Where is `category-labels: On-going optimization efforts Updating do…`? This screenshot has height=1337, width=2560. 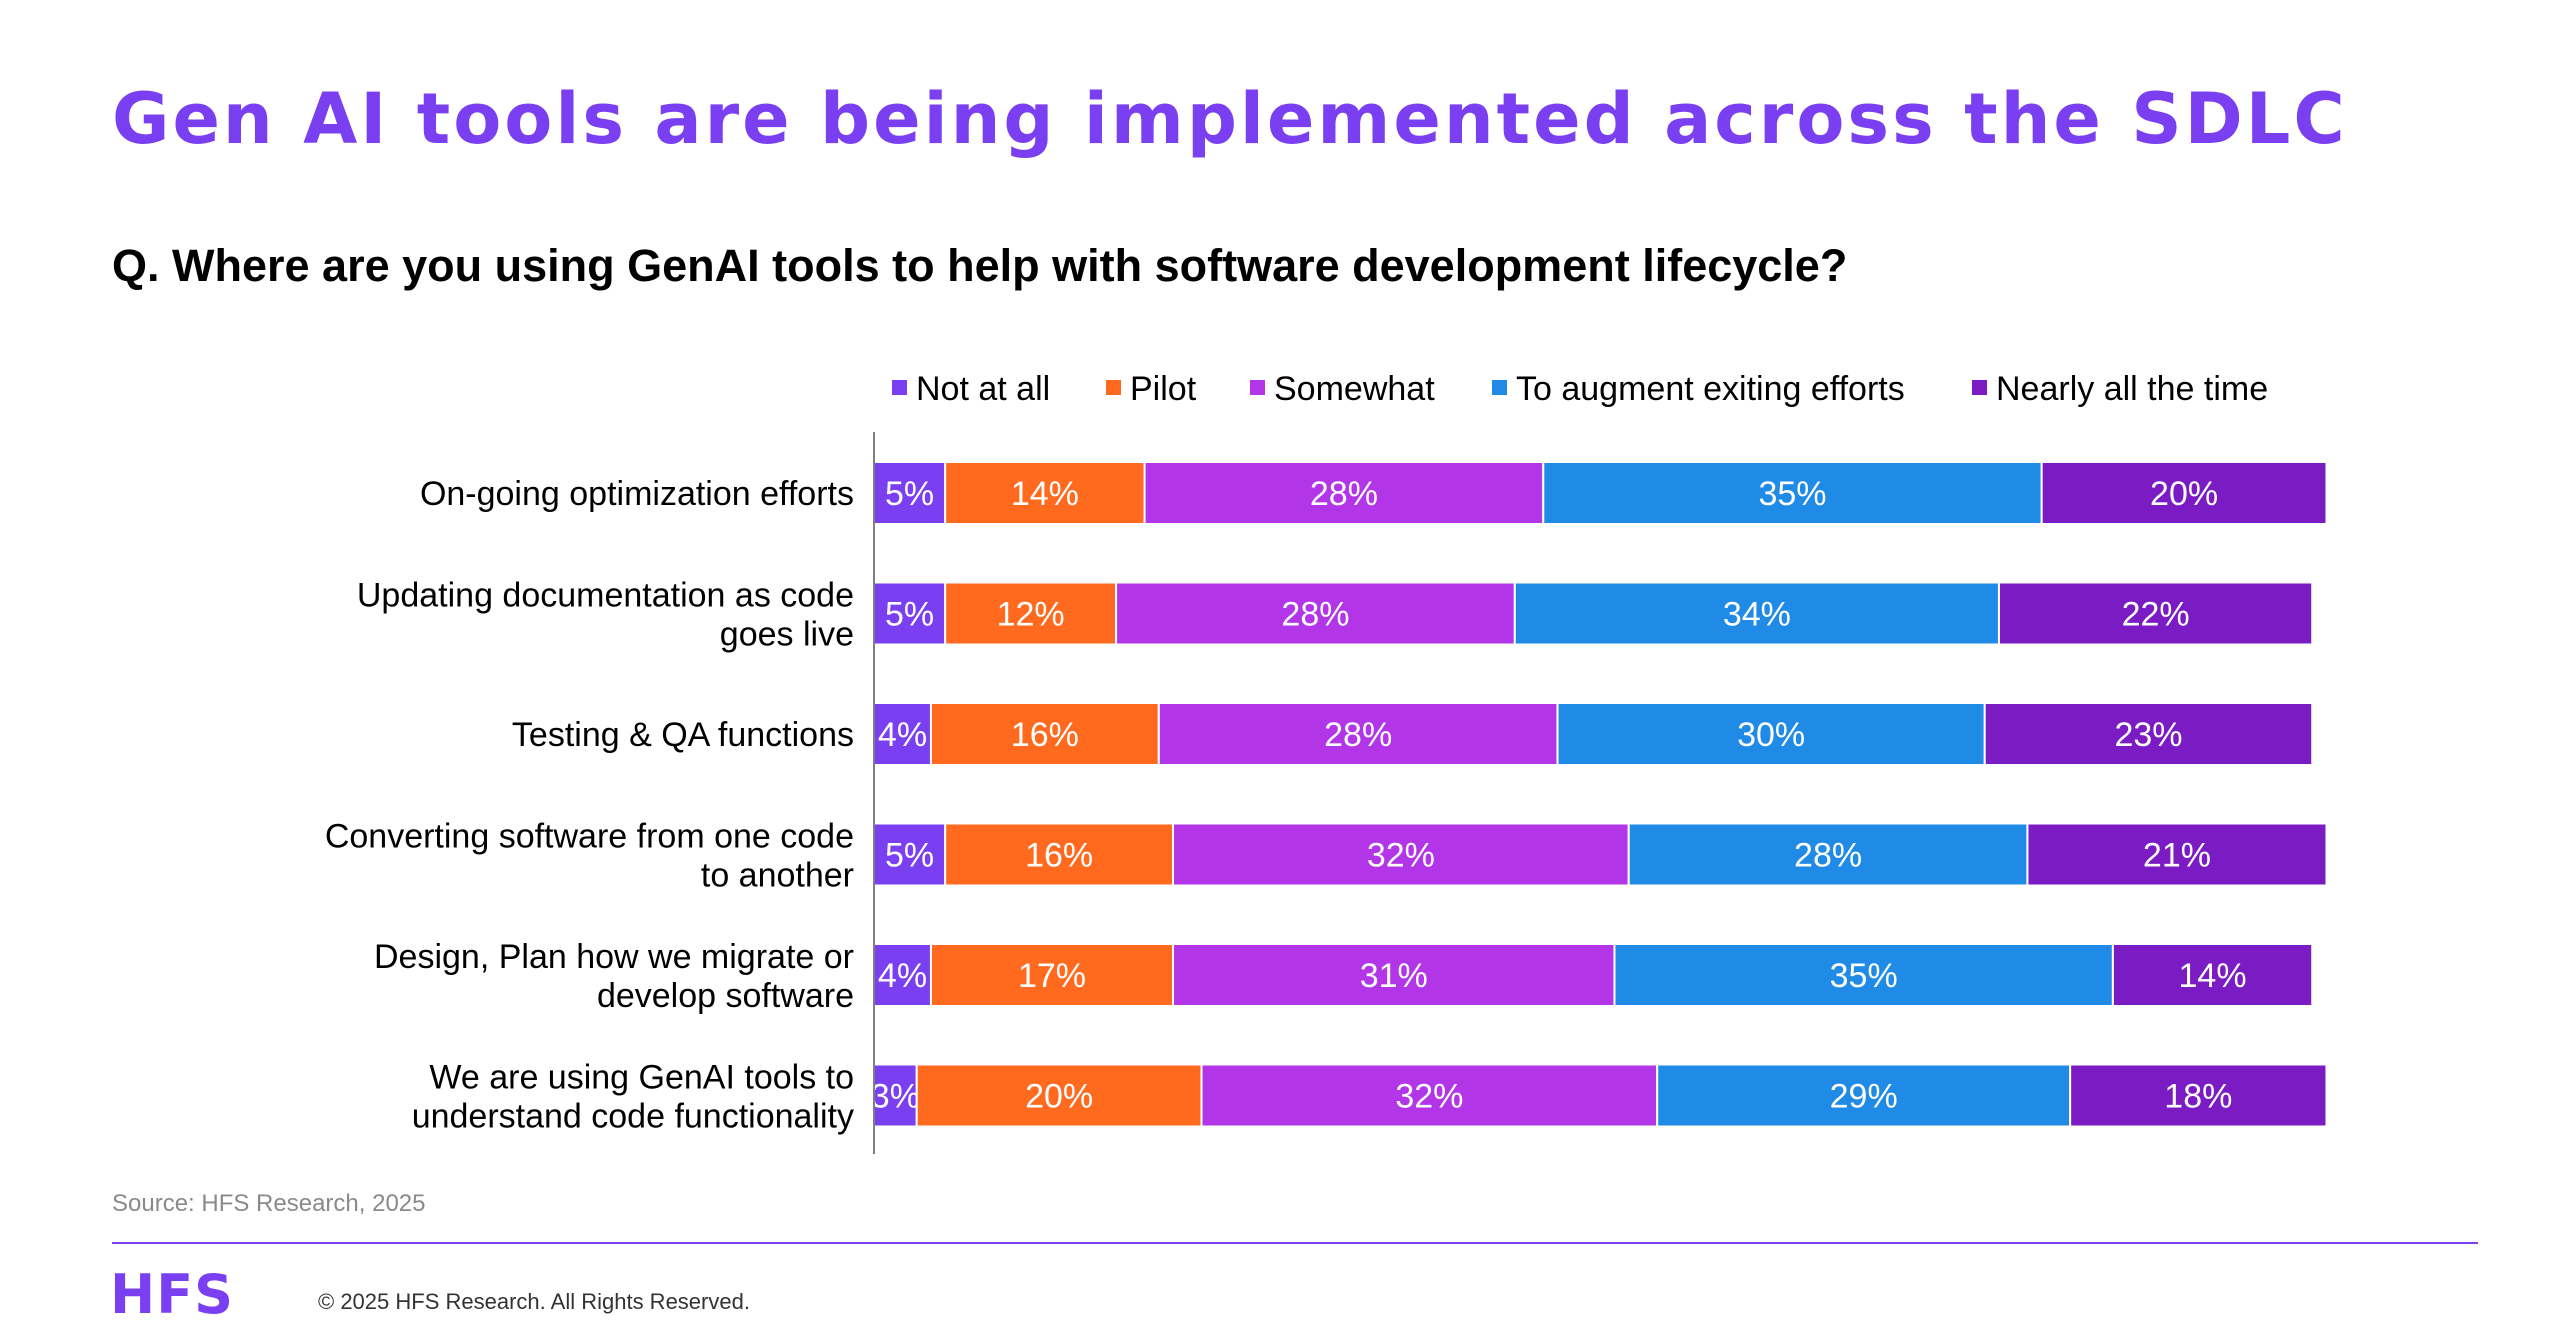 category-labels: On-going optimization efforts Updating do… is located at coordinates (589, 805).